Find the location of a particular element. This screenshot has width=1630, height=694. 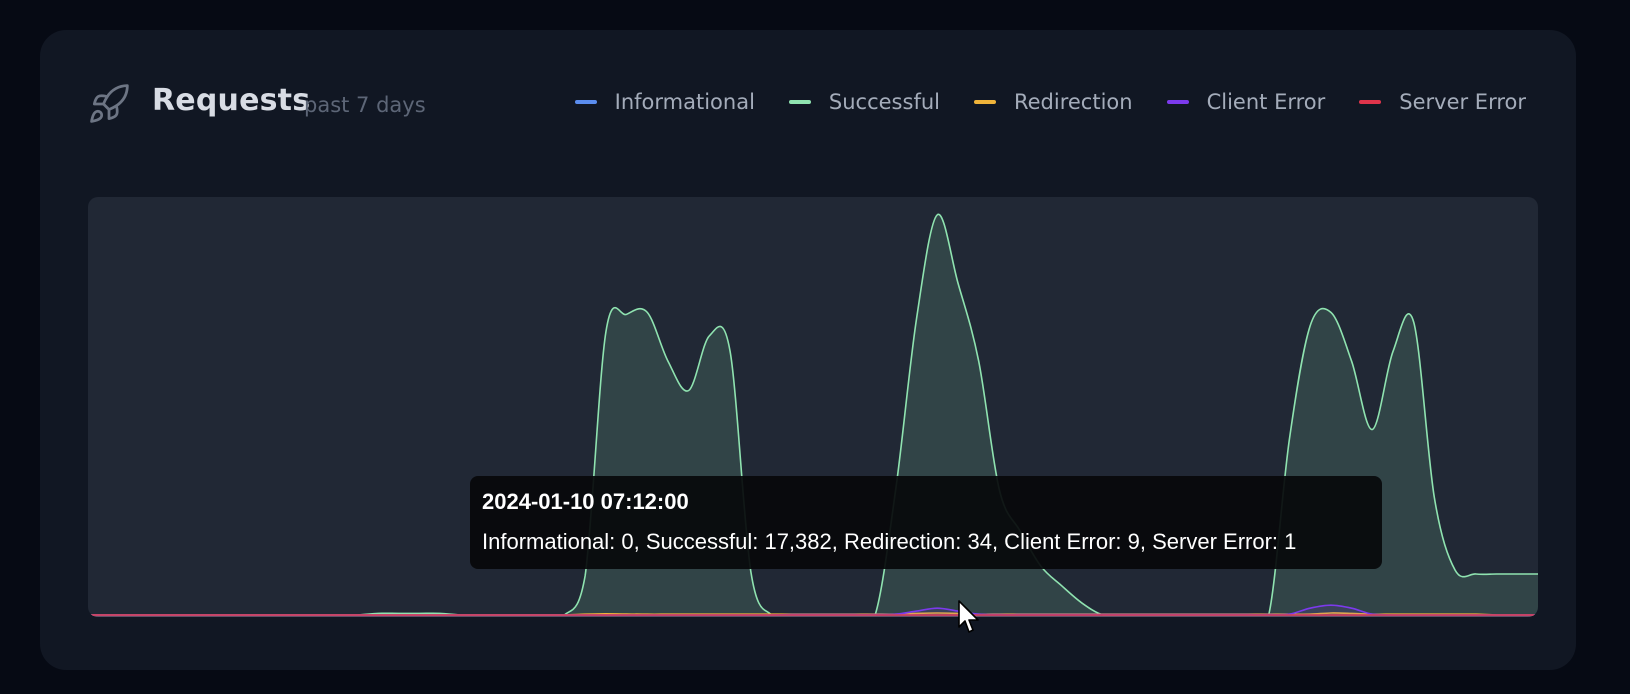

legend-item-client-error: Client Error is located at coordinates (1246, 102).